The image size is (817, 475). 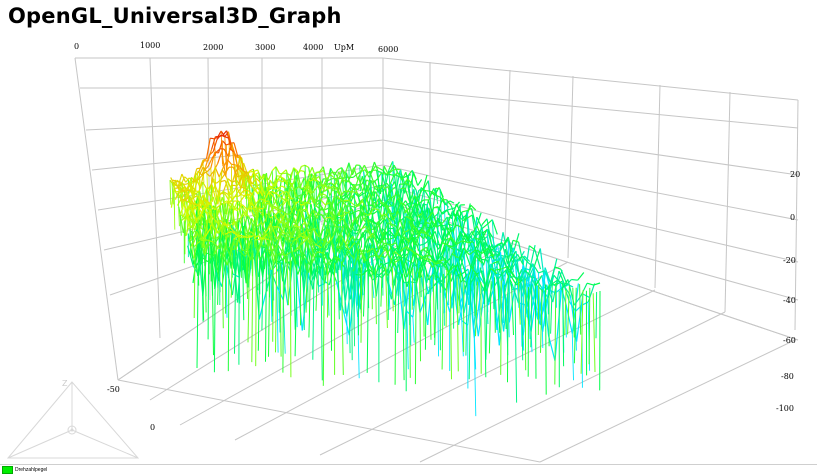 What do you see at coordinates (76, 46) in the screenshot?
I see `x-tick-label: 0` at bounding box center [76, 46].